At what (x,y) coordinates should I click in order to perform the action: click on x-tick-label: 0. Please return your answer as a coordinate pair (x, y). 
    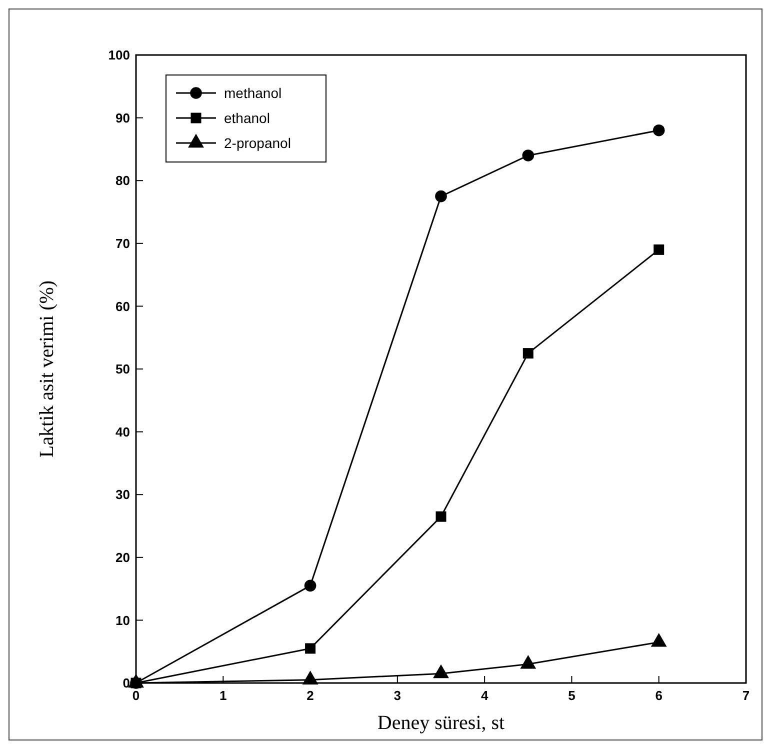
    Looking at the image, I should click on (136, 695).